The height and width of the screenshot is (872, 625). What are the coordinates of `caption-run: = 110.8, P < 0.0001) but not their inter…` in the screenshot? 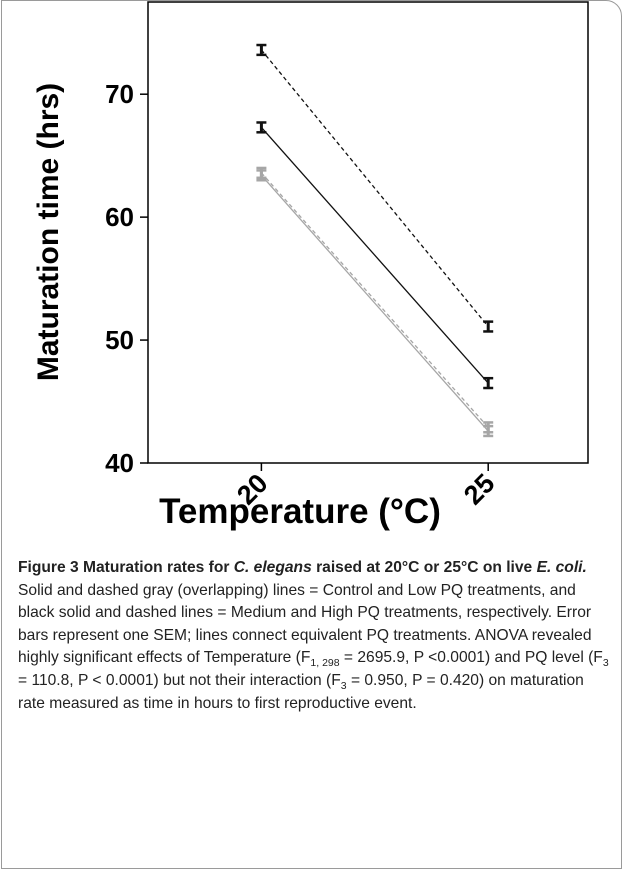 It's located at (179, 680).